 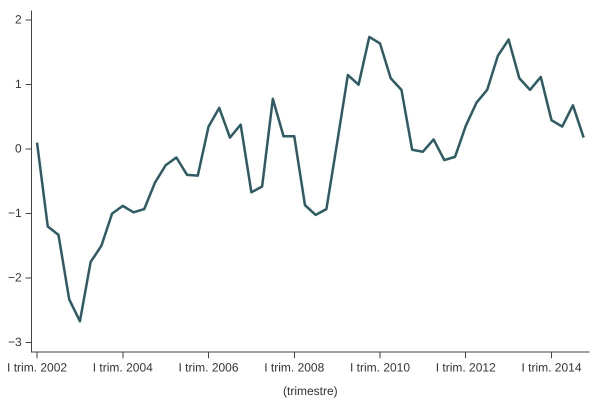 I want to click on x-tick-label: I trim. 2006, so click(x=208, y=367).